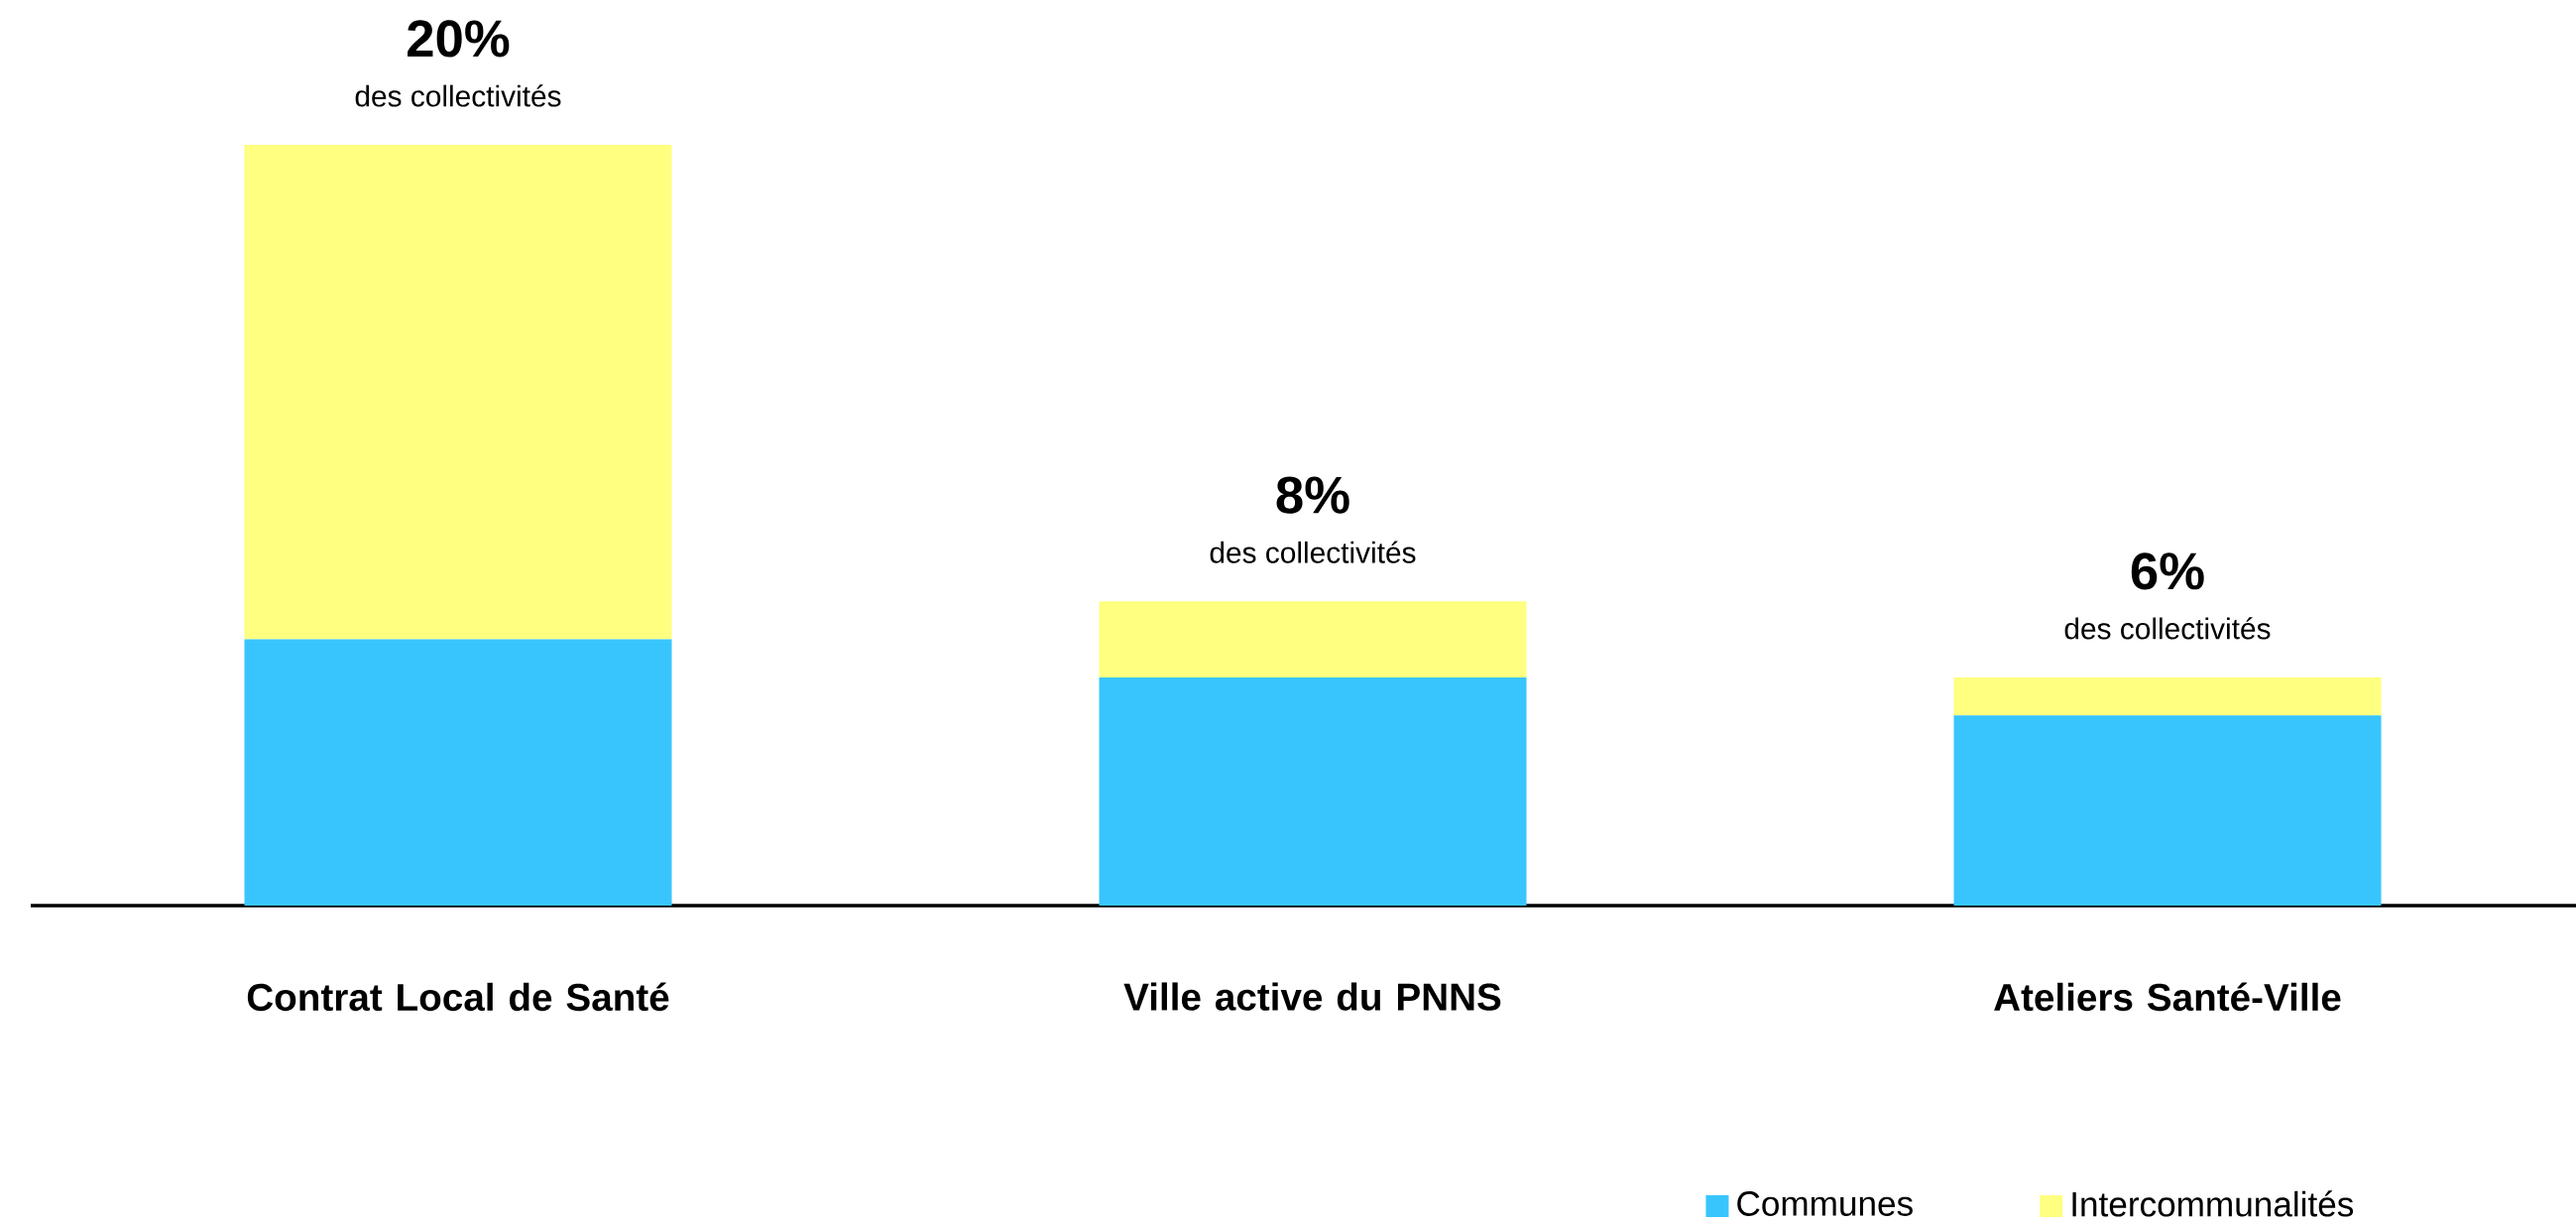 This screenshot has width=2576, height=1225. What do you see at coordinates (1312, 997) in the screenshot?
I see `x-tick-label: Ville active du PNNS` at bounding box center [1312, 997].